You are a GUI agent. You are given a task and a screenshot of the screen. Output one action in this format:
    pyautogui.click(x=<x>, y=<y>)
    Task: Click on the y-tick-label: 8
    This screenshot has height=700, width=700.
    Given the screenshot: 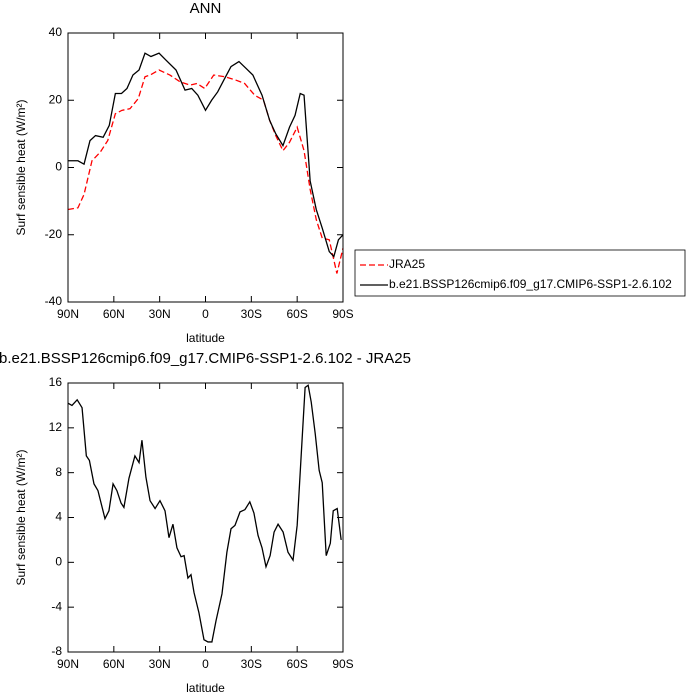 What is the action you would take?
    pyautogui.click(x=58, y=472)
    